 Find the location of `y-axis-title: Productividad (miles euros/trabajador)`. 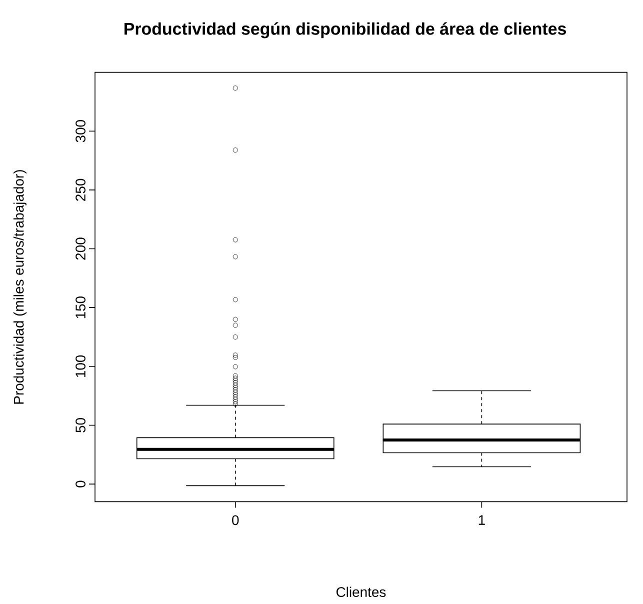

y-axis-title: Productividad (miles euros/trabajador) is located at coordinates (19, 287).